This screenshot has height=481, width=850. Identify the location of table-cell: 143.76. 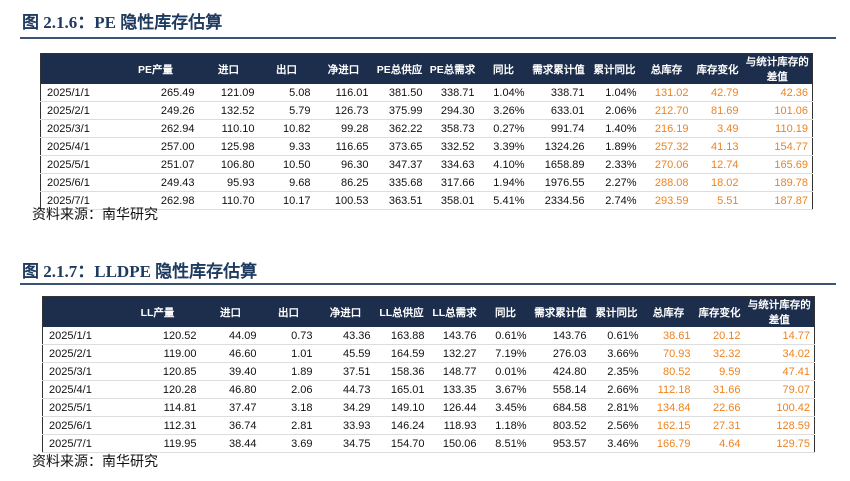
(560, 336).